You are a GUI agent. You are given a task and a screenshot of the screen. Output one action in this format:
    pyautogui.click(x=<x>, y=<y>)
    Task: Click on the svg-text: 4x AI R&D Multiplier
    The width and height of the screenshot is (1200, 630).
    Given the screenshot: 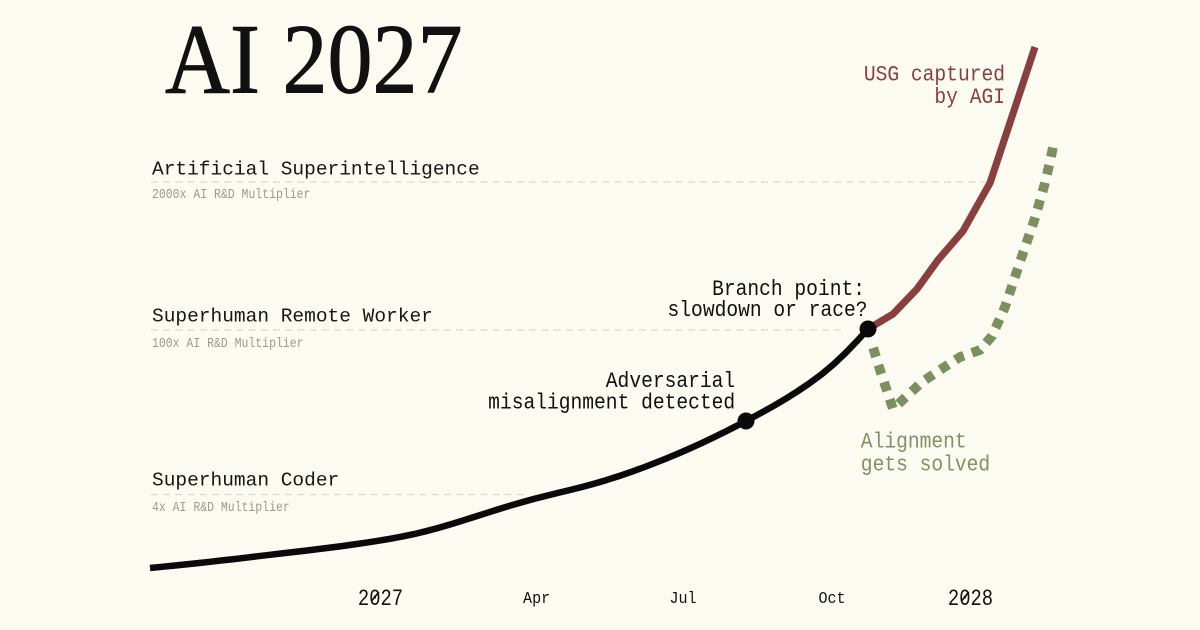 What is the action you would take?
    pyautogui.click(x=221, y=507)
    